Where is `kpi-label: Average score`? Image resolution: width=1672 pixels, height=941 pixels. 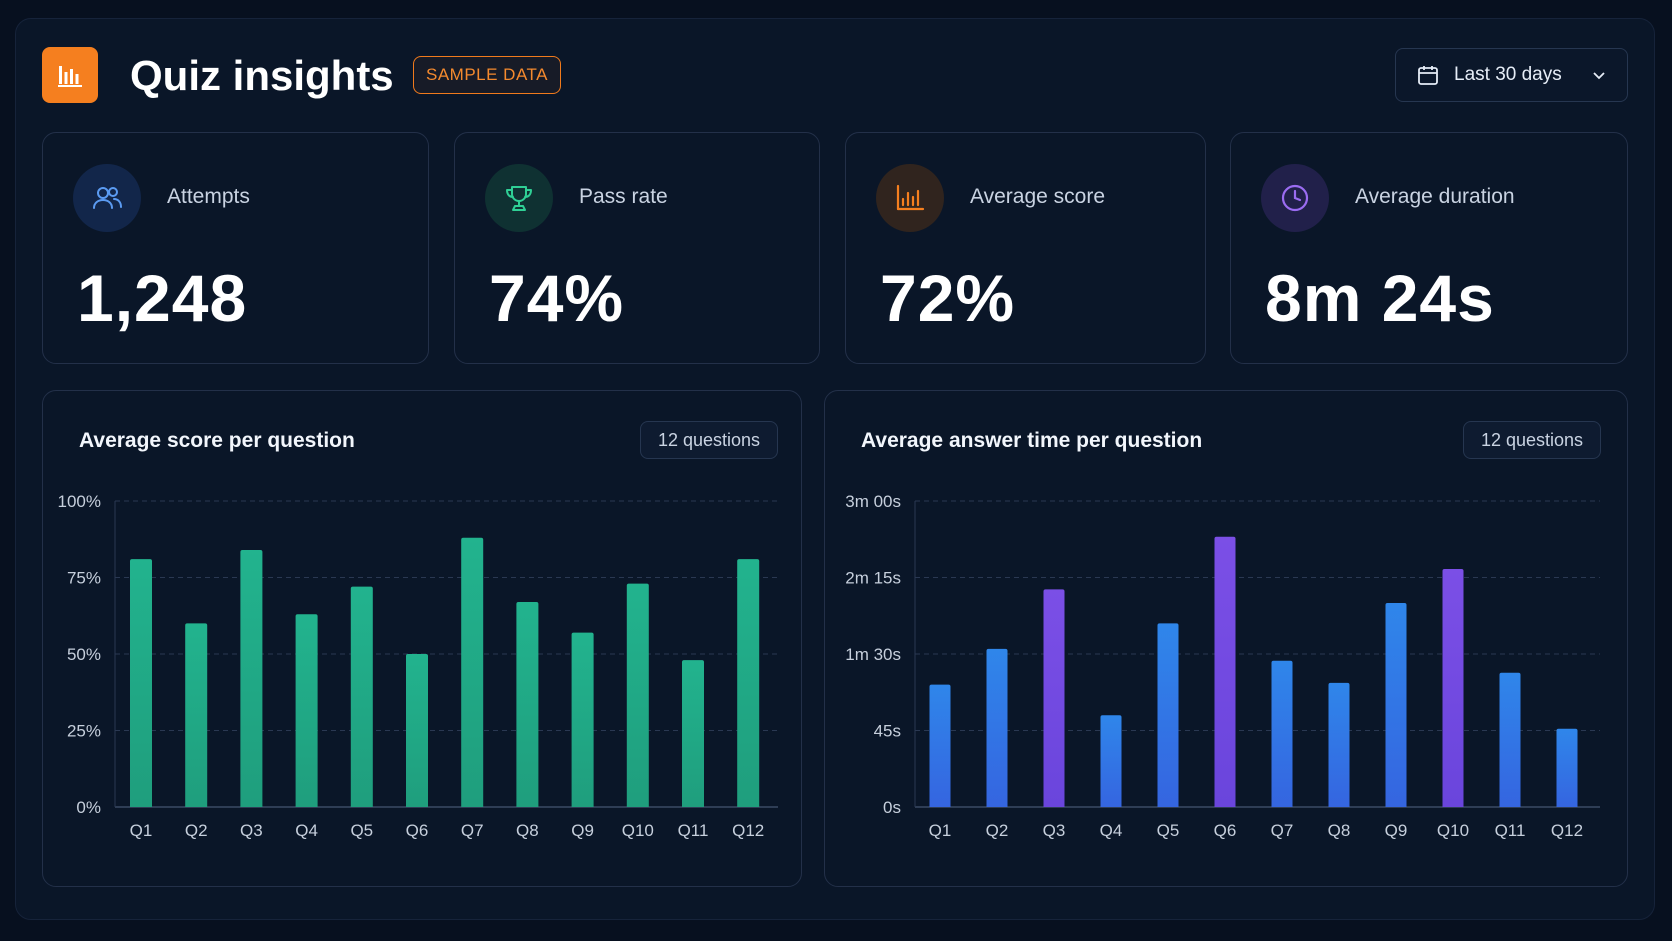
kpi-label: Average score is located at coordinates (1038, 196).